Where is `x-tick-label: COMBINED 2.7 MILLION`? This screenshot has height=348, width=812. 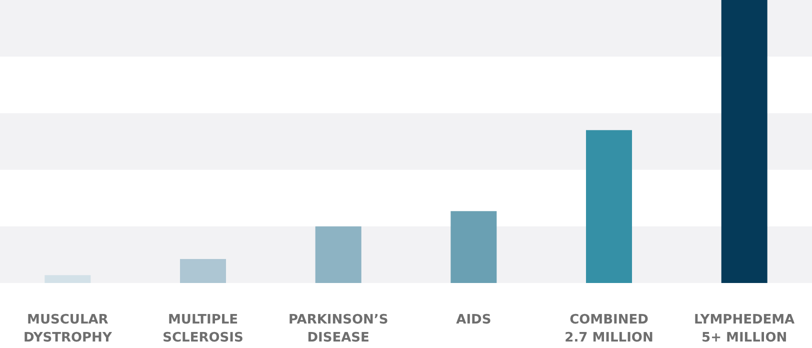
x-tick-label: COMBINED 2.7 MILLION is located at coordinates (609, 329).